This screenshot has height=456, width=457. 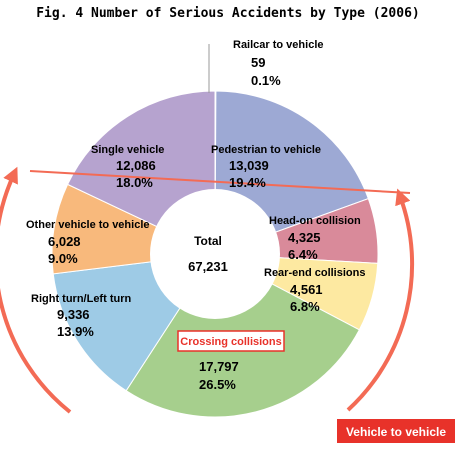 What do you see at coordinates (36, 290) in the screenshot?
I see `vehicle-to-vehicle-arrow-left` at bounding box center [36, 290].